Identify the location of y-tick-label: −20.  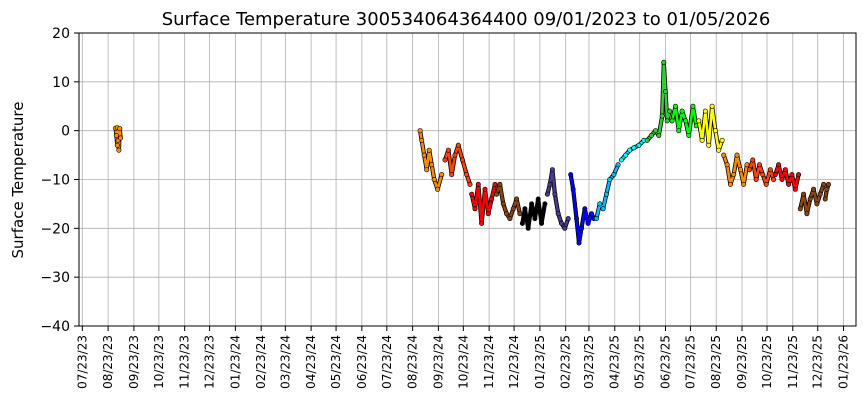
(55, 229).